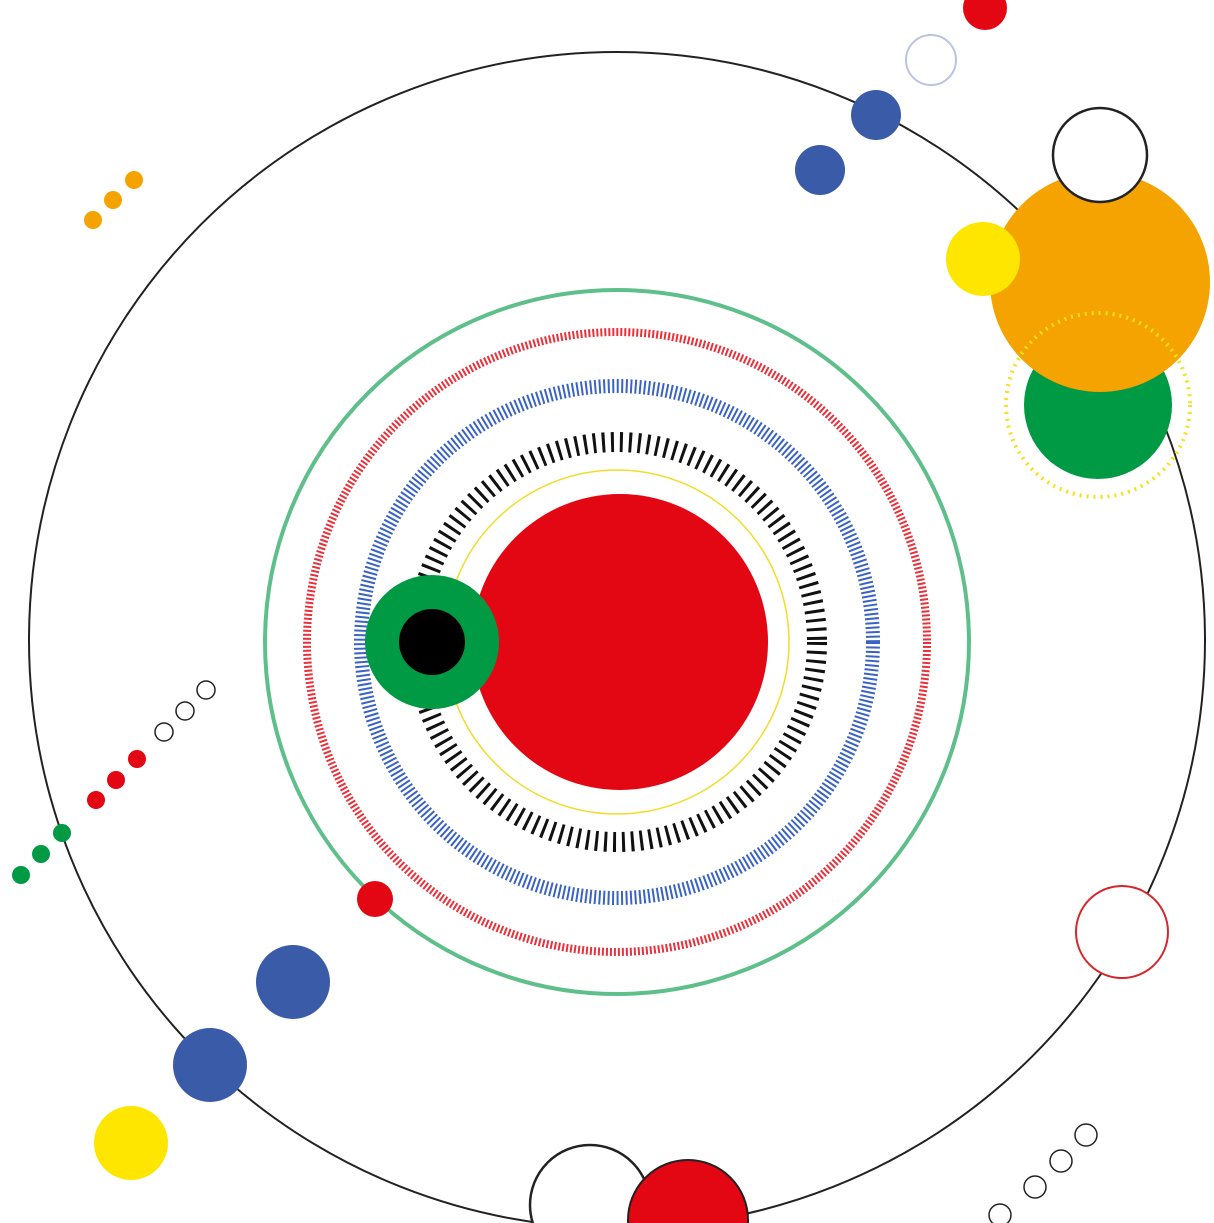 The height and width of the screenshot is (1223, 1214). I want to click on black-core, so click(432, 642).